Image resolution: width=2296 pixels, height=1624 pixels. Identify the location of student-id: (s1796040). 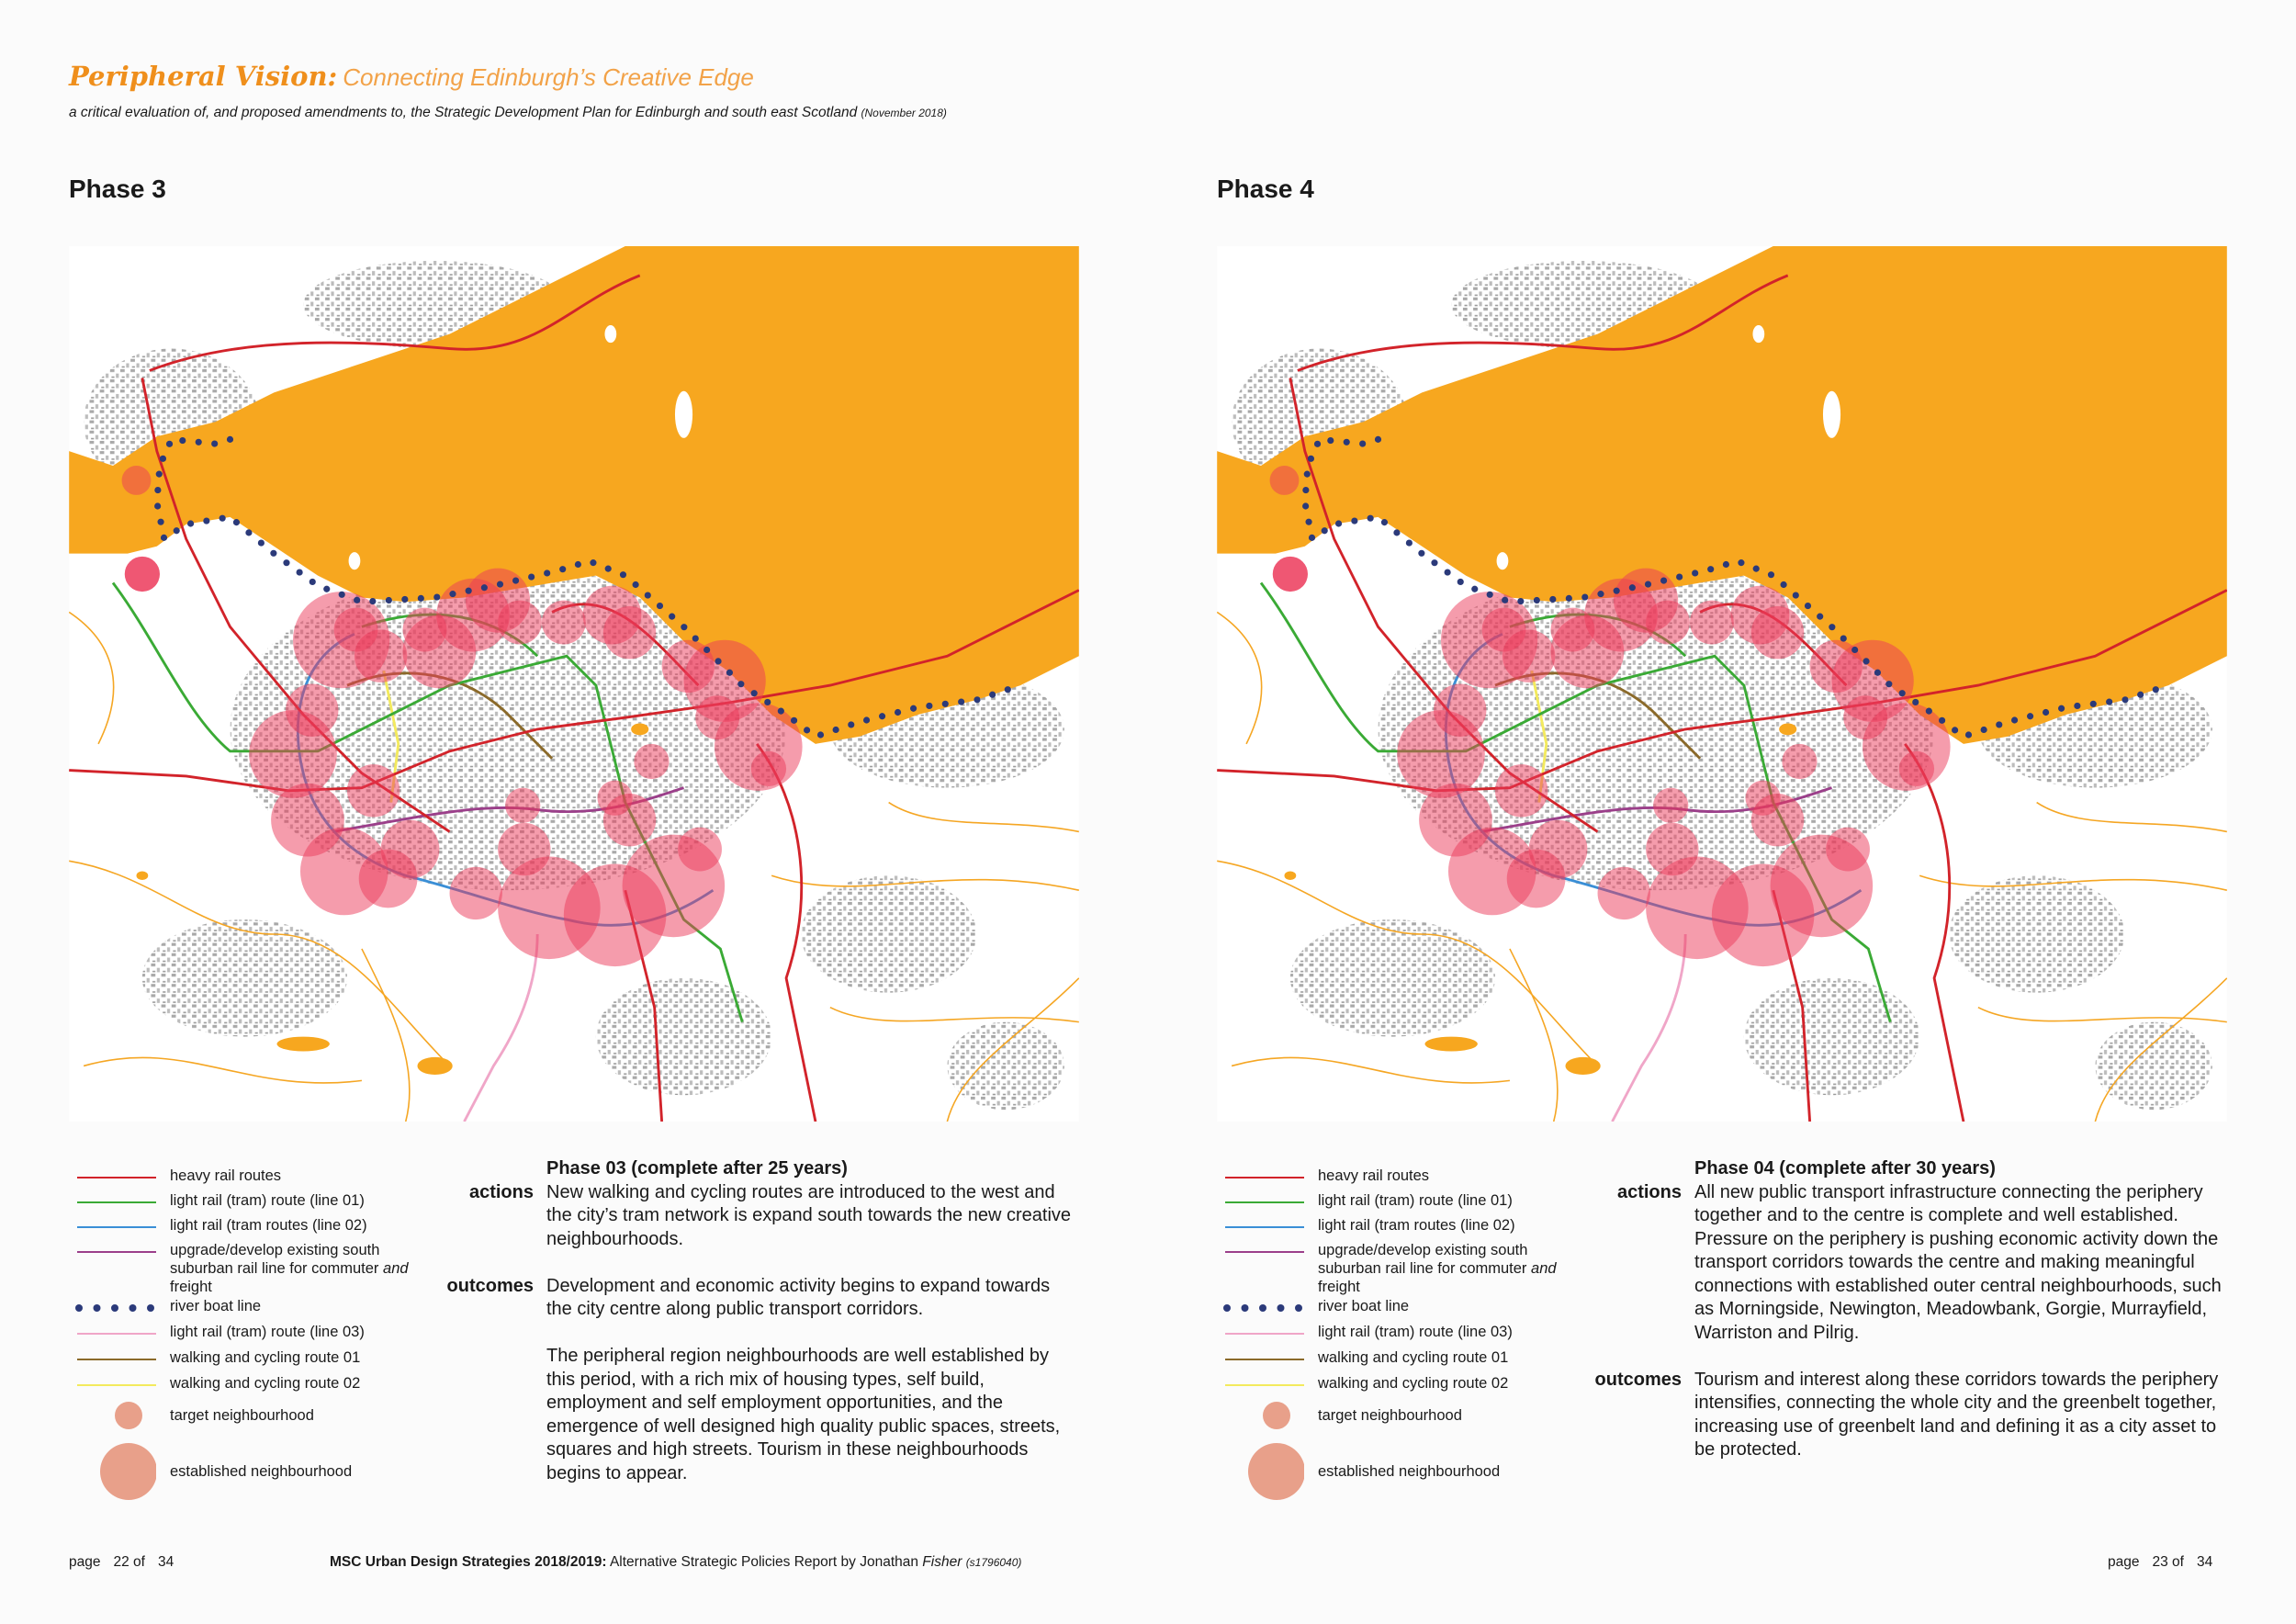
(994, 1562).